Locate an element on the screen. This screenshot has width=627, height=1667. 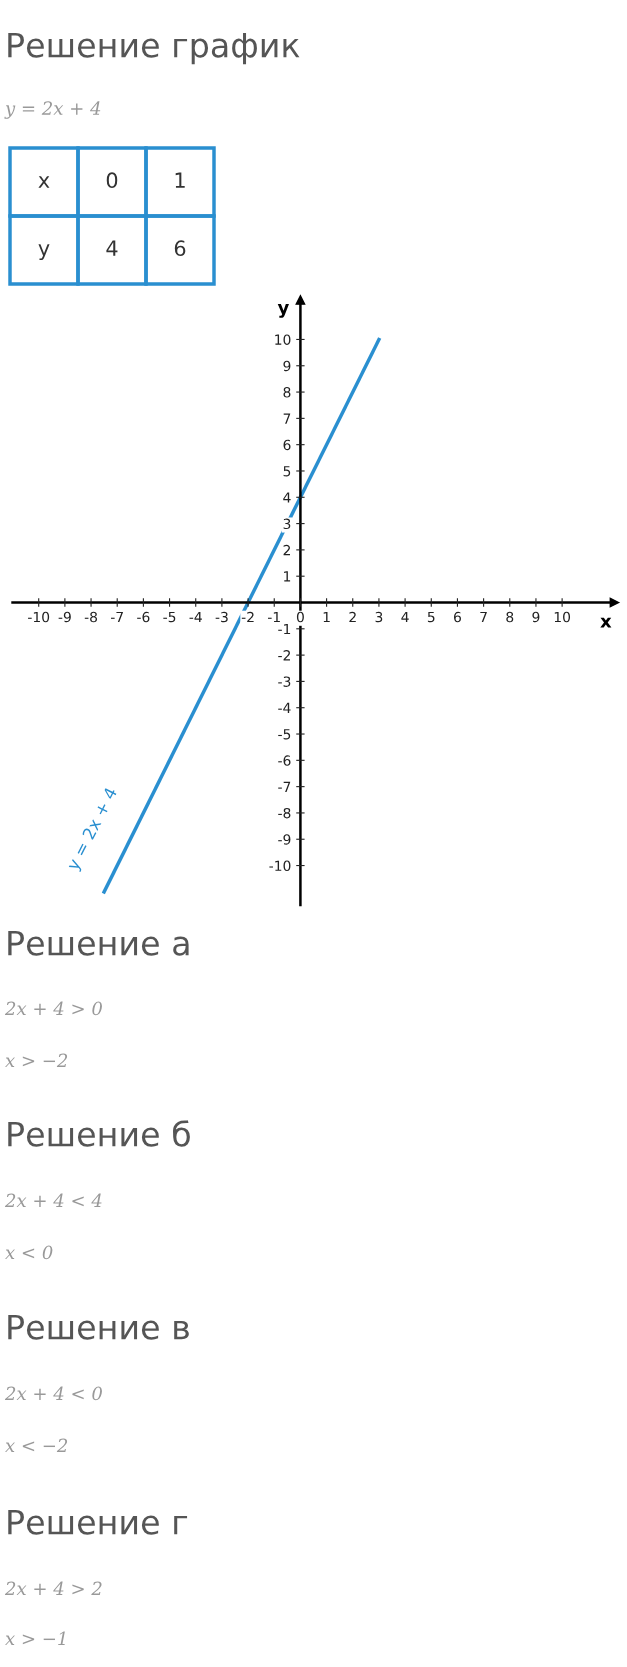
x-tick-label: 8 is located at coordinates (510, 617).